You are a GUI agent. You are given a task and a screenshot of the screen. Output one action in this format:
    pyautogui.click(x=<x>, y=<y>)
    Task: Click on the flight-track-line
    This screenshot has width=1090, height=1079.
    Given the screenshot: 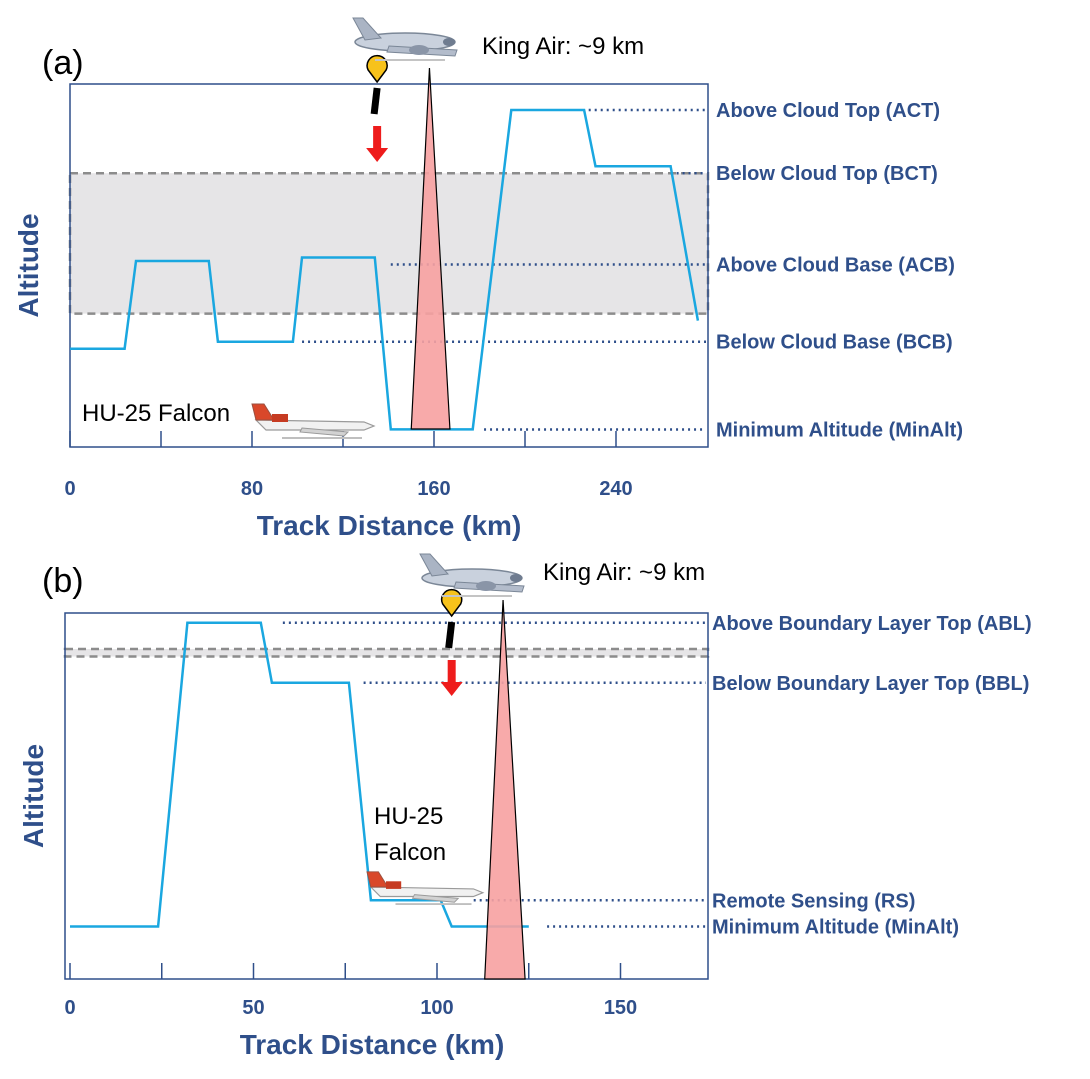 What is the action you would take?
    pyautogui.click(x=299, y=774)
    